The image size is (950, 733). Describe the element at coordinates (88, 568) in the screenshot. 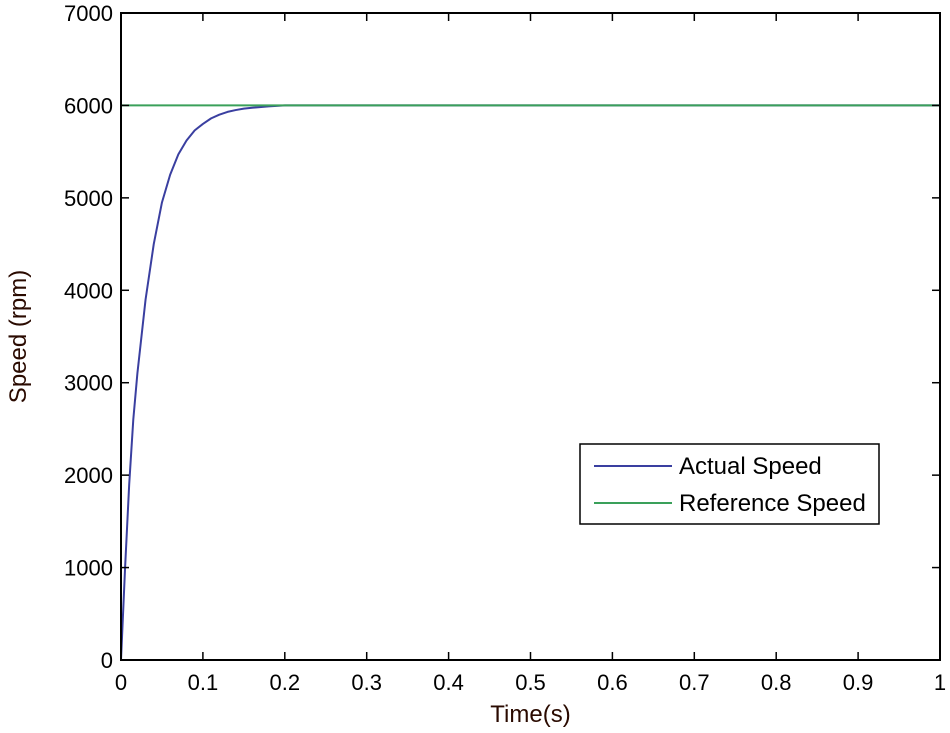

I see `y-tick-label: 1000` at that location.